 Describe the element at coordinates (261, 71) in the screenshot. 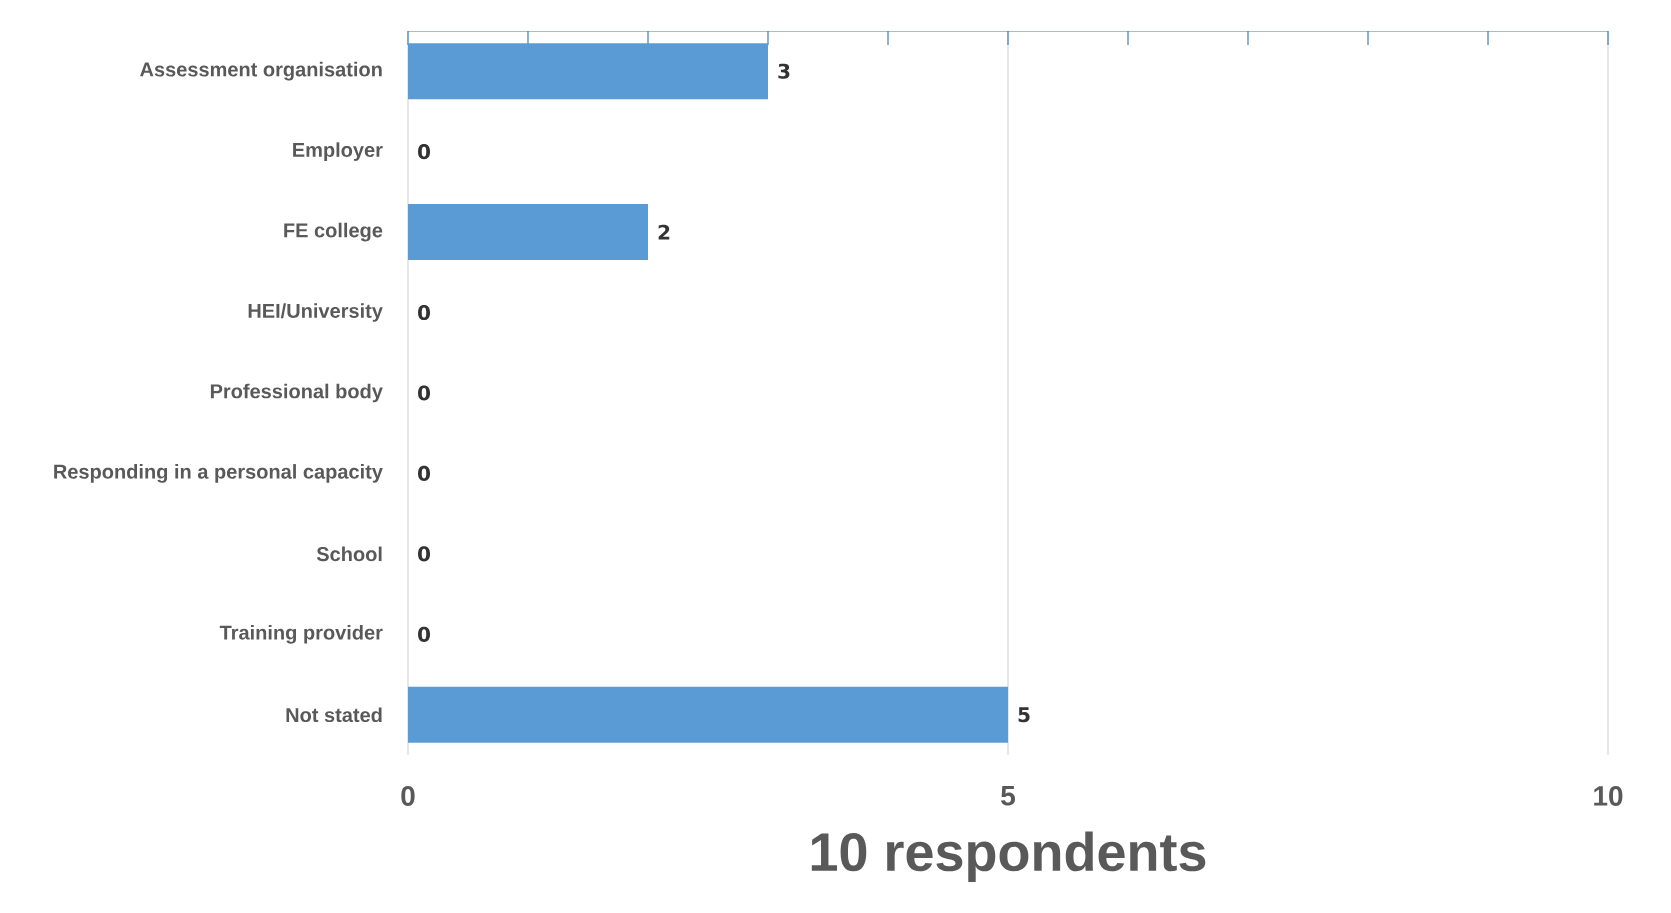

I see `y-tick-label: Assessment organisation` at that location.